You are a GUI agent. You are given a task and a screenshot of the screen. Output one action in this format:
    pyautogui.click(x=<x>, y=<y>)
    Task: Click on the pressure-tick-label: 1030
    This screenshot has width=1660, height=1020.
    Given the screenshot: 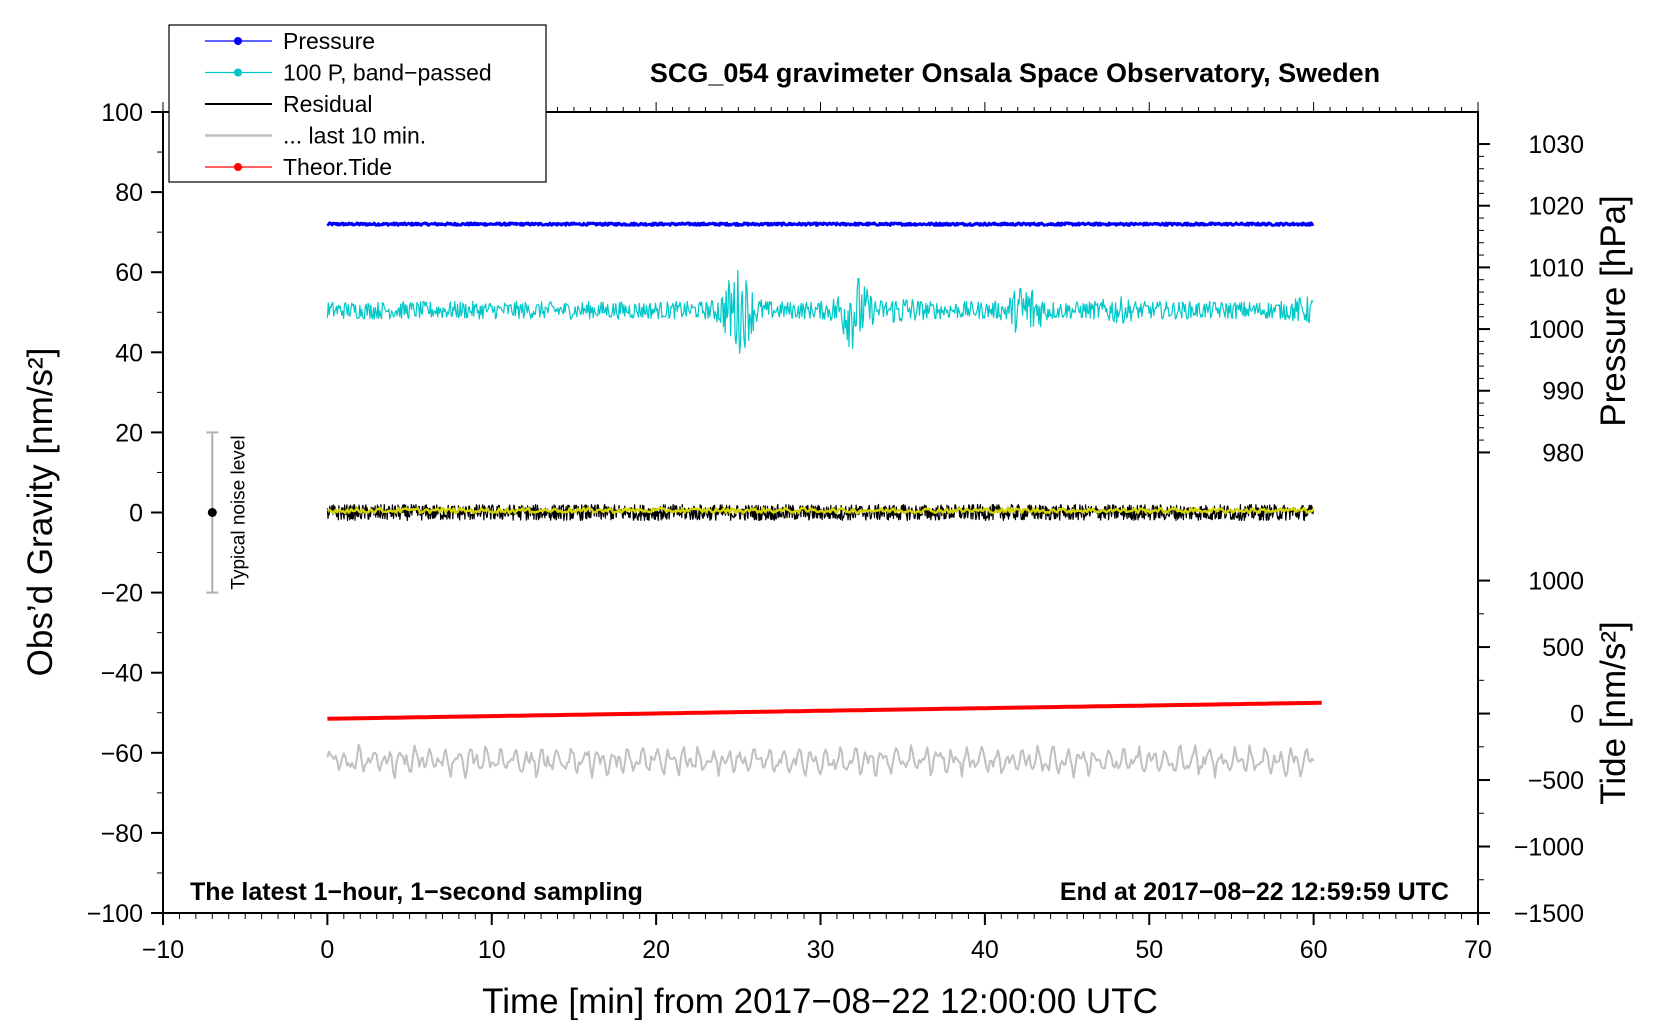 What is the action you would take?
    pyautogui.click(x=1556, y=145)
    